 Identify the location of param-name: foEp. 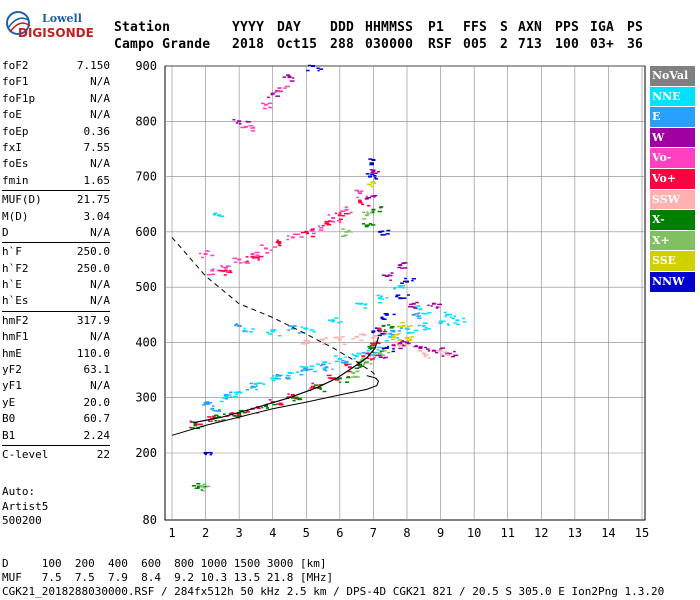
(15, 131).